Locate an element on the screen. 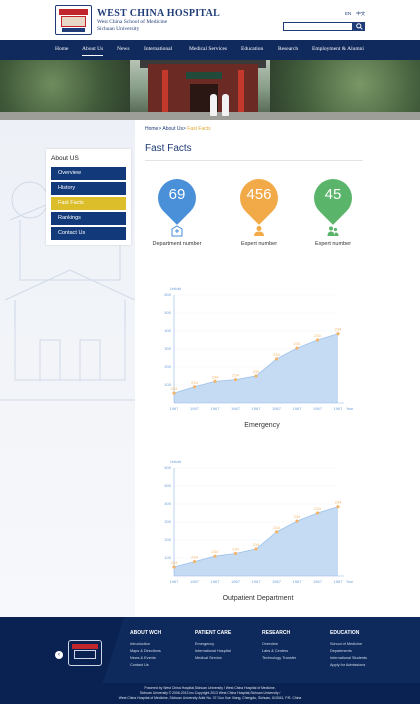 Image resolution: width=420 pixels, height=704 pixels. x-axis-label: Year is located at coordinates (350, 582).